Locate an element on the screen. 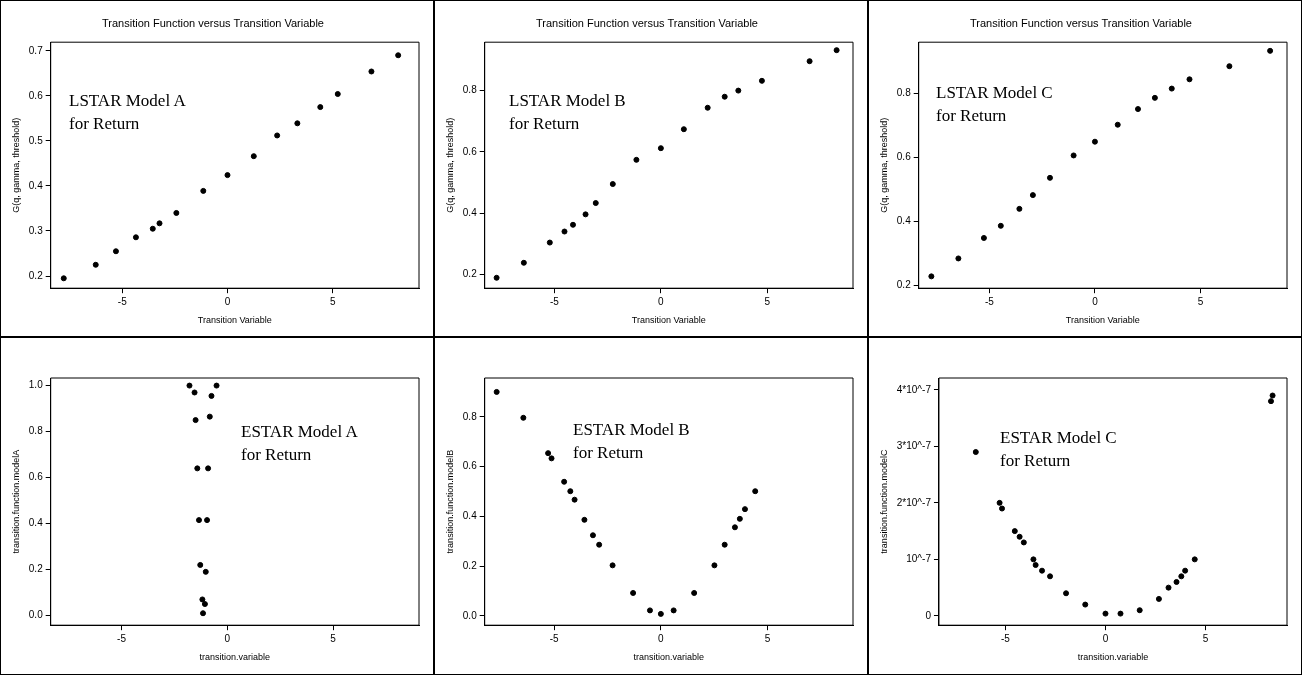 This screenshot has width=1302, height=675. y-tick-label: 0.5 is located at coordinates (36, 140).